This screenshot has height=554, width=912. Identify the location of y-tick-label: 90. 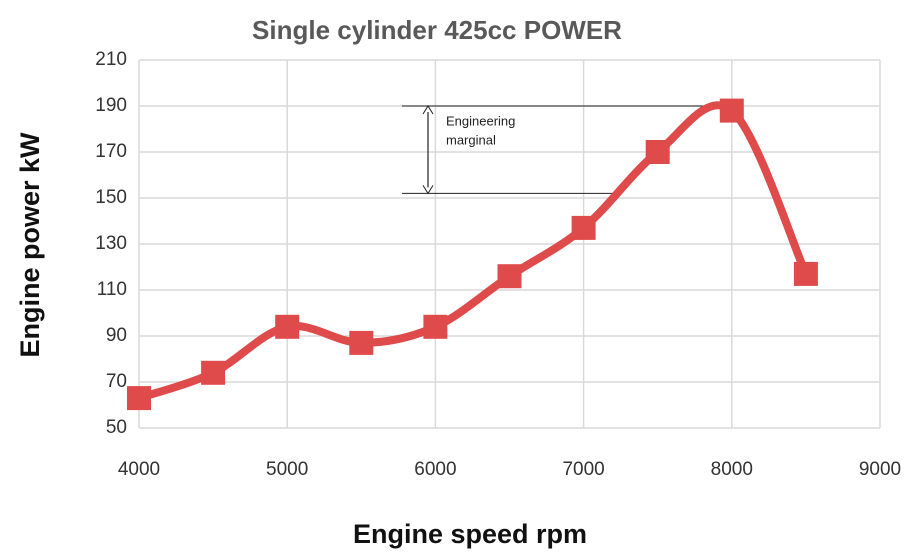
(116, 335).